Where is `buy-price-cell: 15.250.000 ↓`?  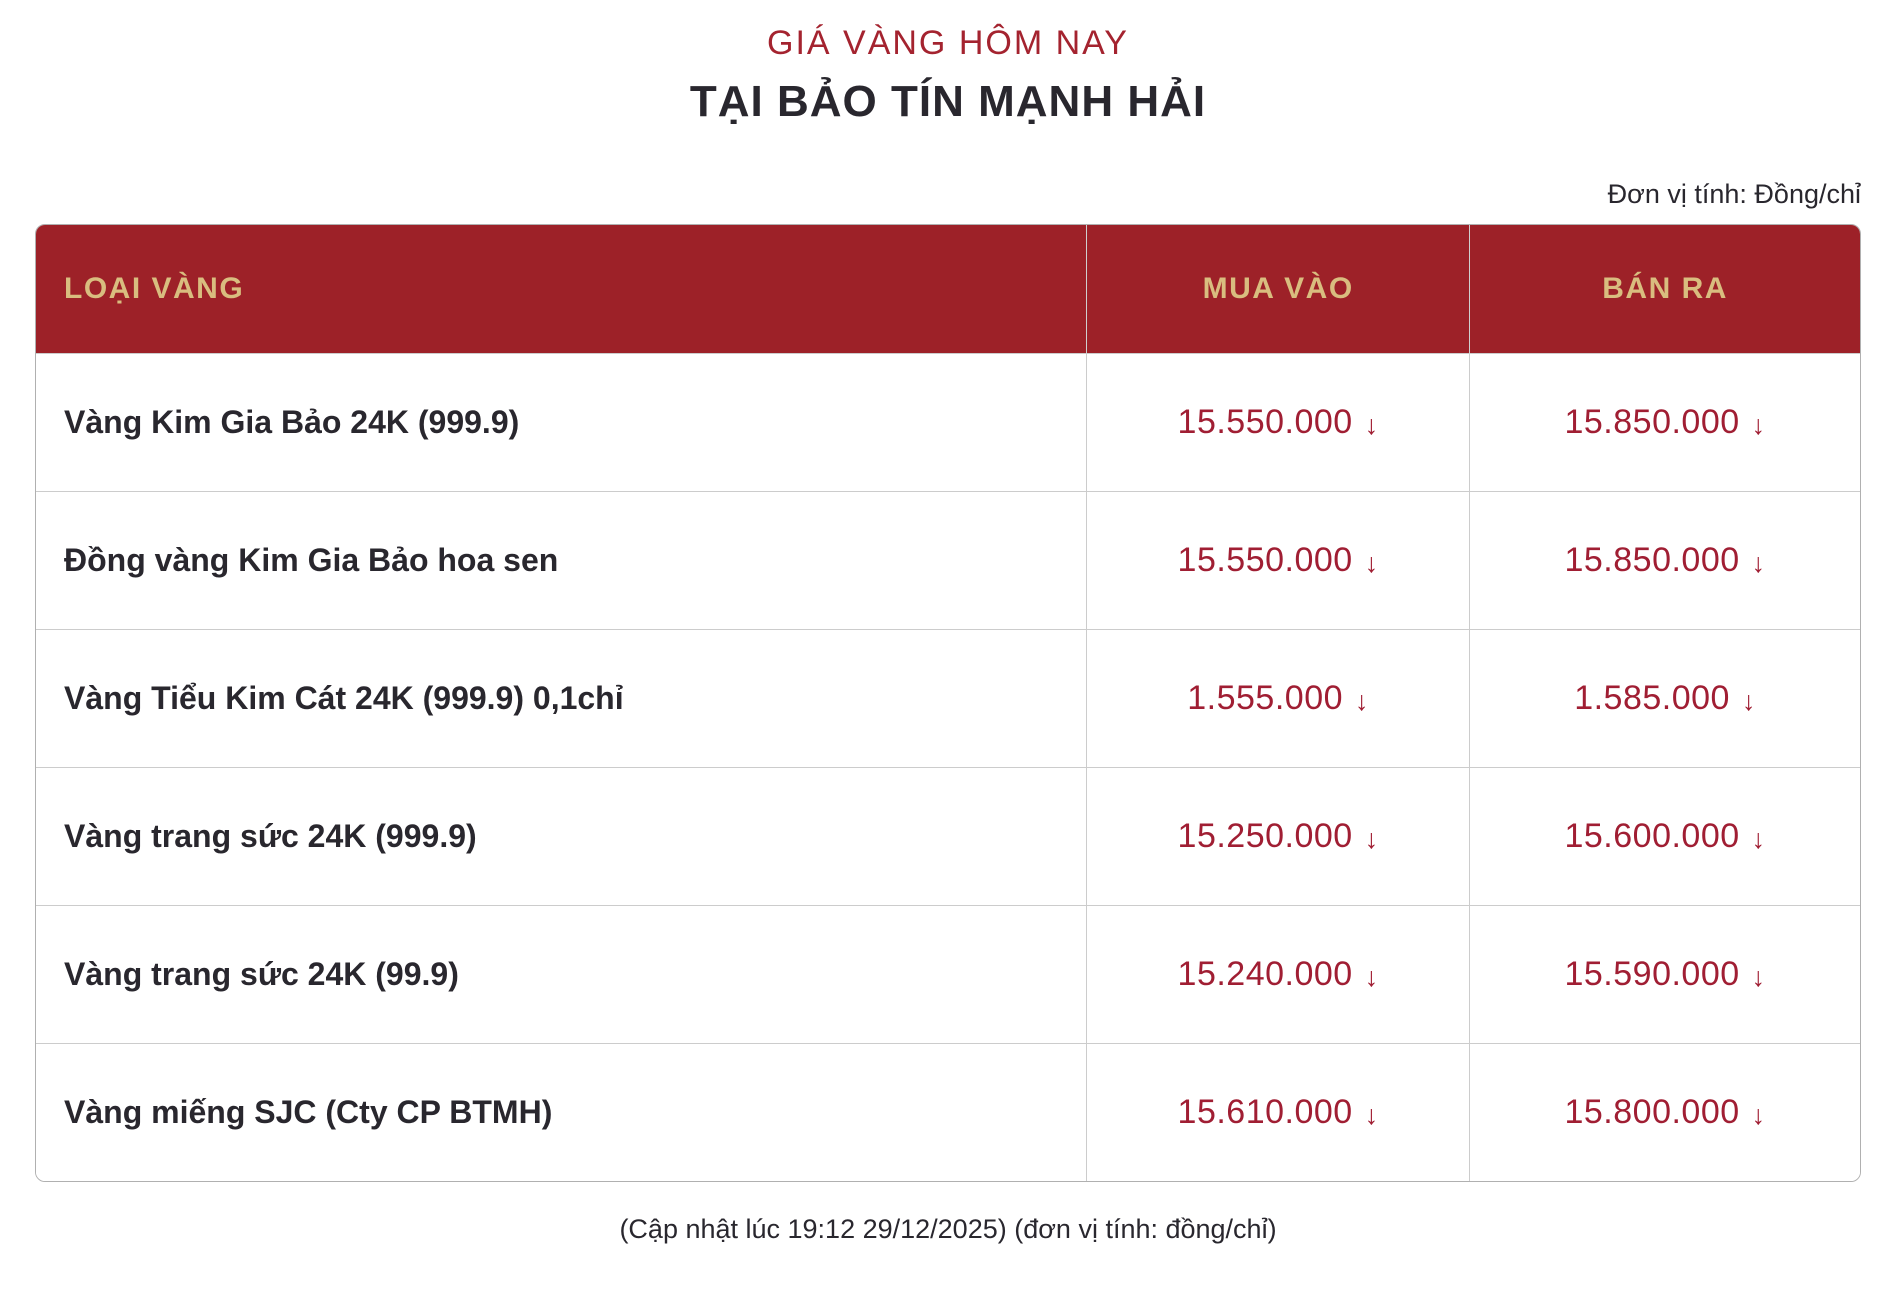
buy-price-cell: 15.250.000 ↓ is located at coordinates (1278, 836).